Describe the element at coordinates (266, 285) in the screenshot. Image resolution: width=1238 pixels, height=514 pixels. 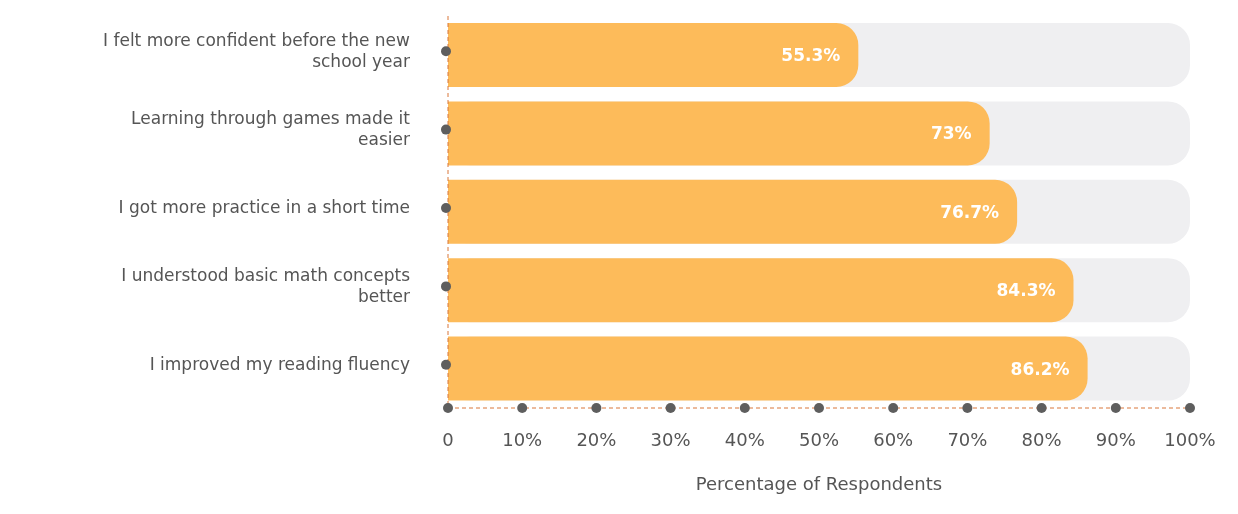
I see `y-tick-label: I understood basic math concepts better` at that location.